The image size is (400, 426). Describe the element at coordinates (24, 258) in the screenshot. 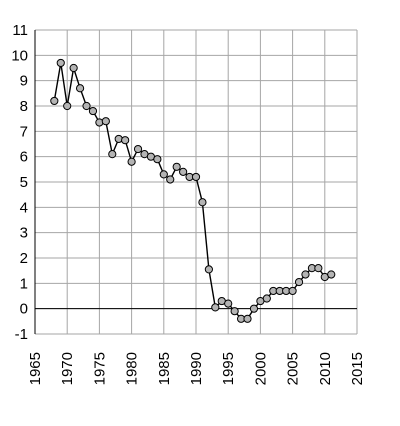

I see `y-tick-label: 2` at that location.